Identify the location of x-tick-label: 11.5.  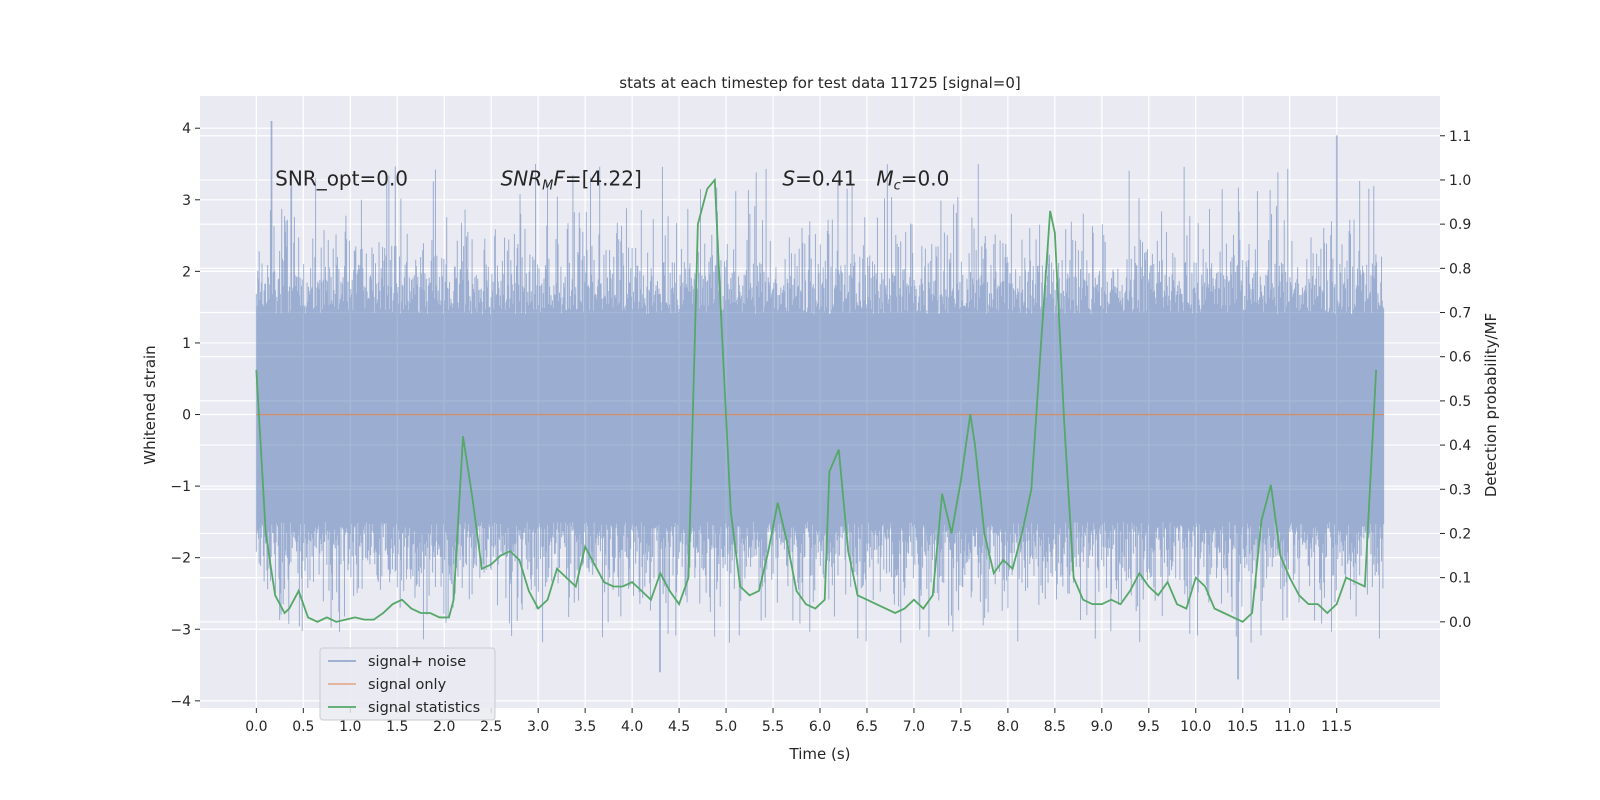
(1336, 727).